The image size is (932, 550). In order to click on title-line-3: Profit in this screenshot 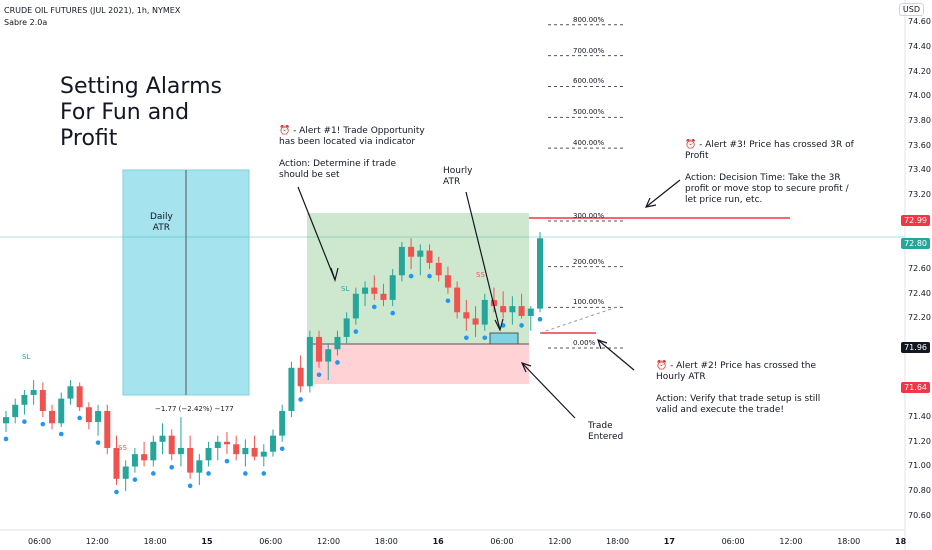, I will do `click(89, 138)`.